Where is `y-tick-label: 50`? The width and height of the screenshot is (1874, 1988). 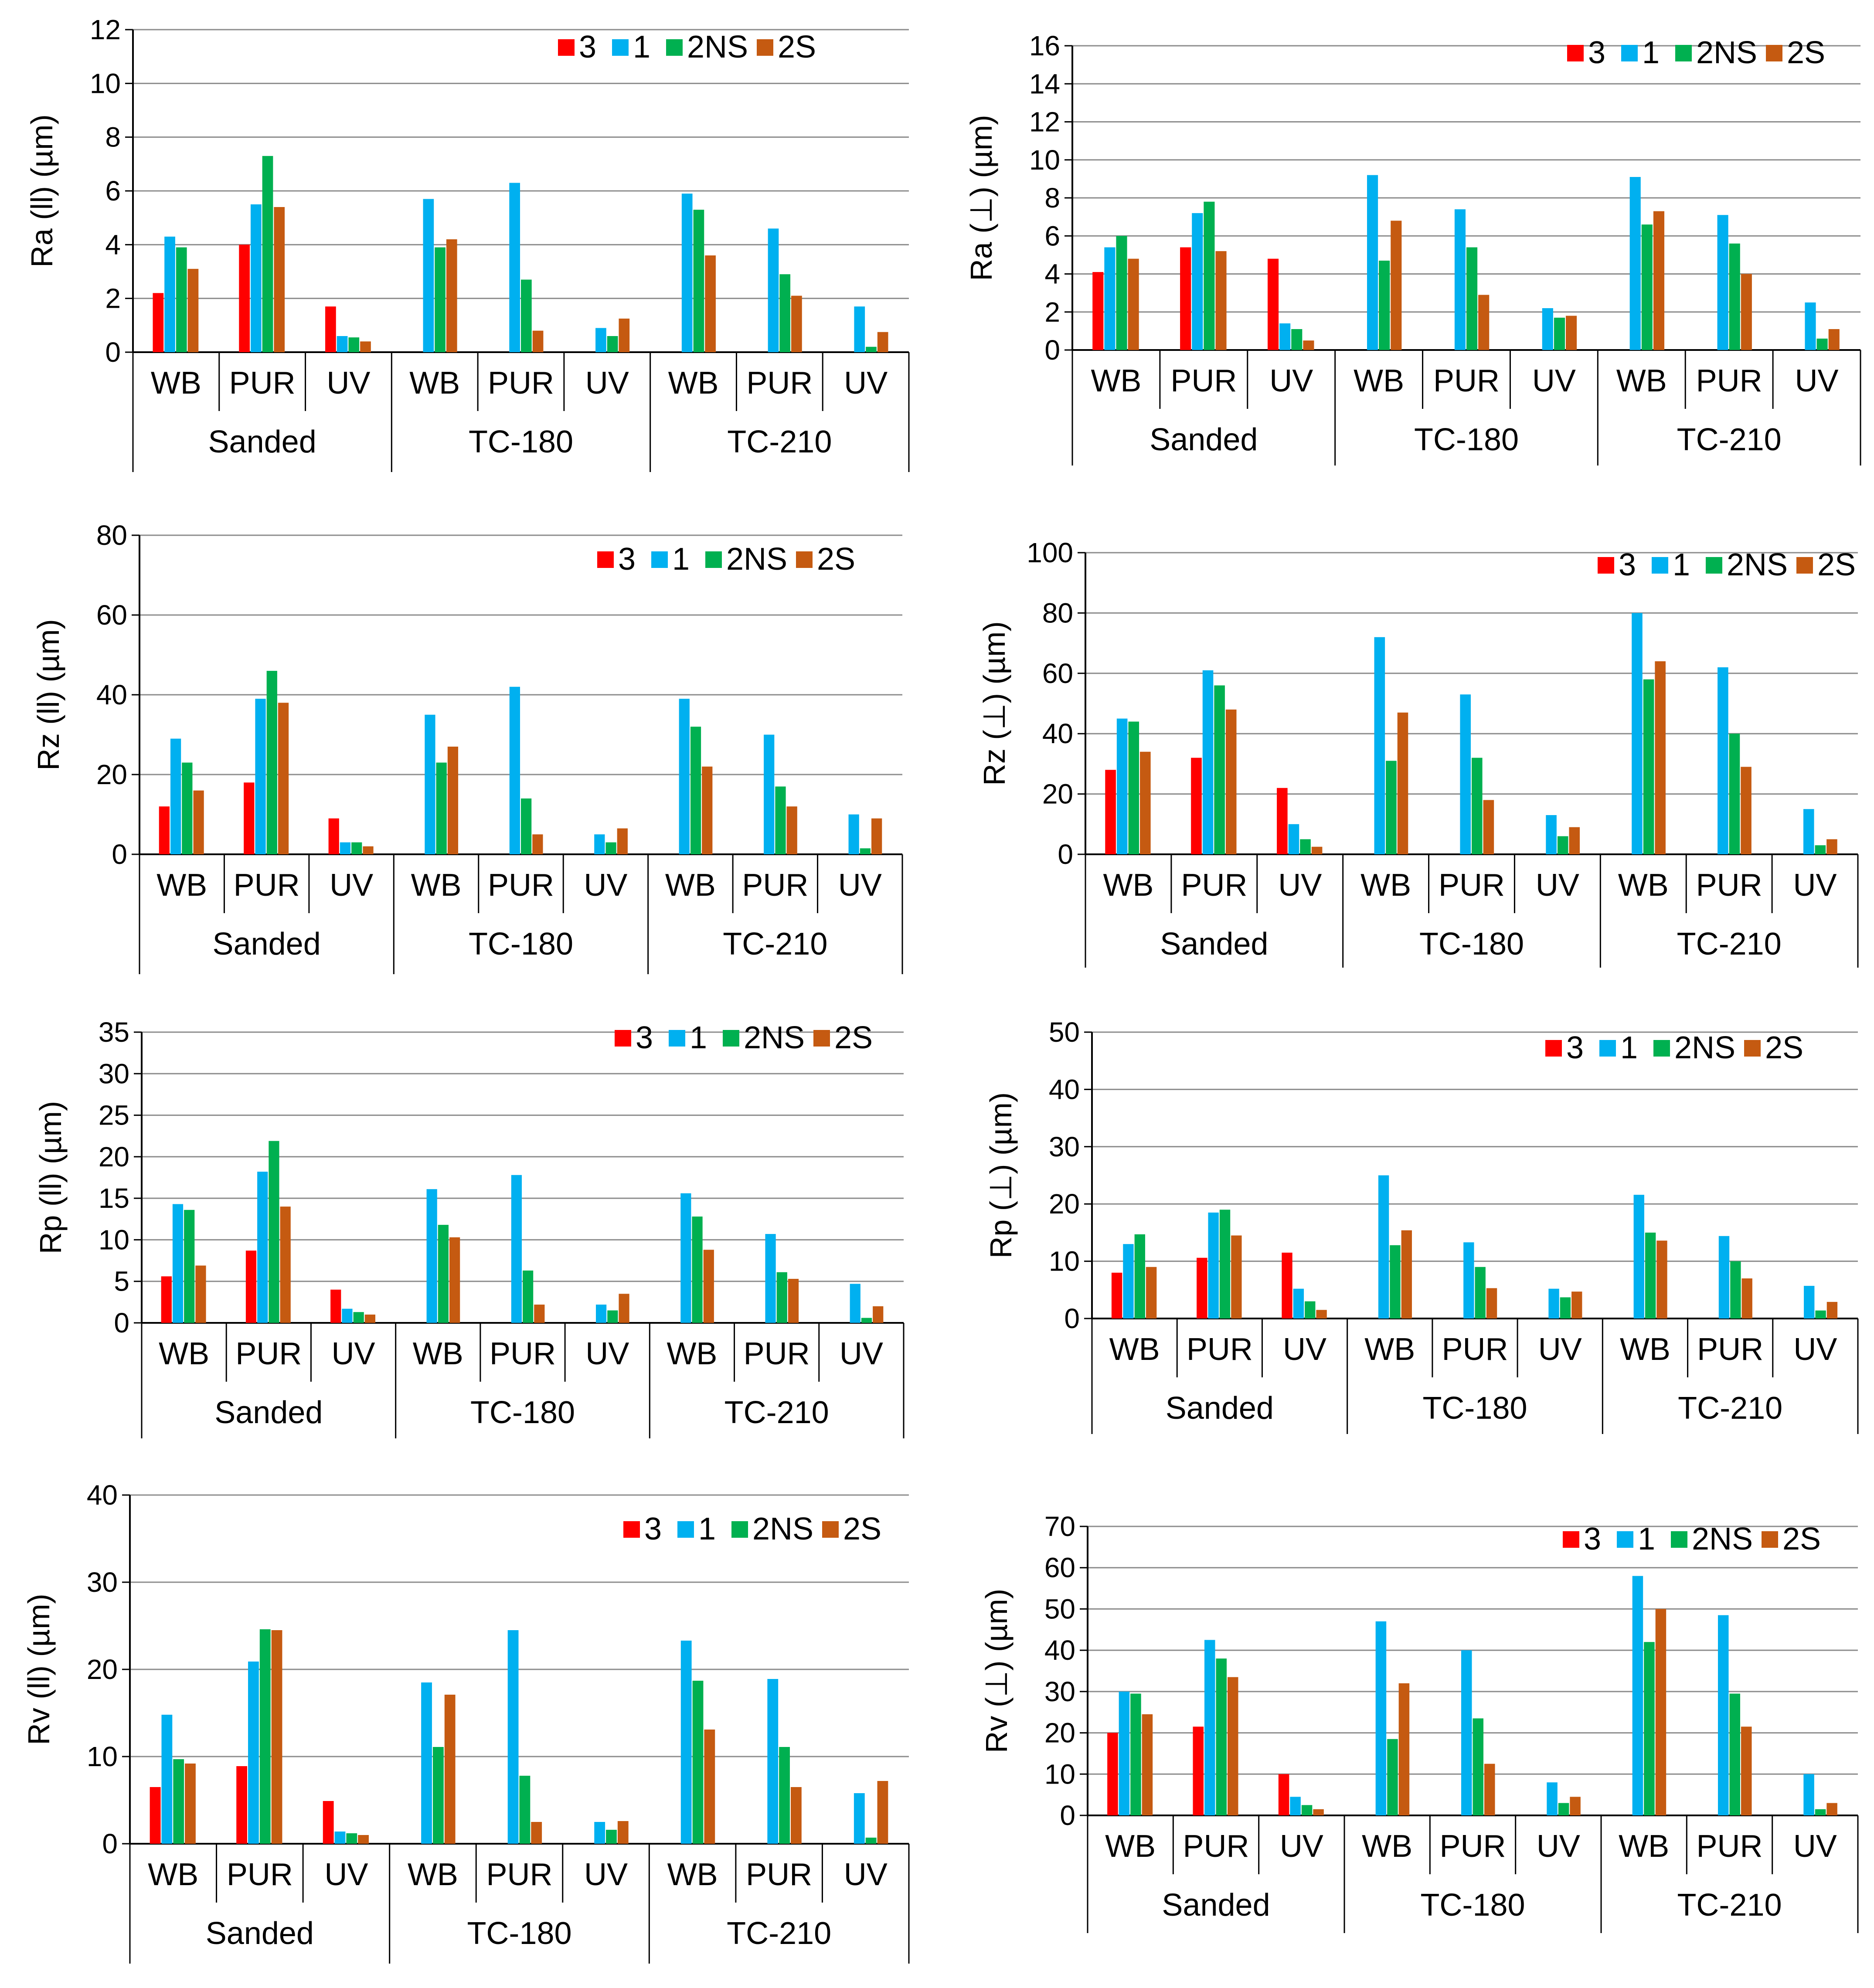 y-tick-label: 50 is located at coordinates (1064, 1032).